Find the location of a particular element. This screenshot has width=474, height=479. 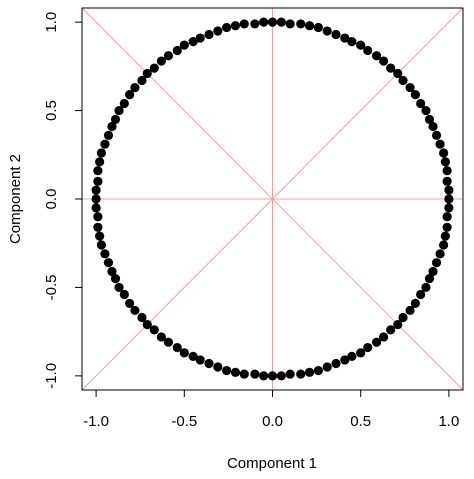

y-tick-label: -0.5 is located at coordinates (51, 287).